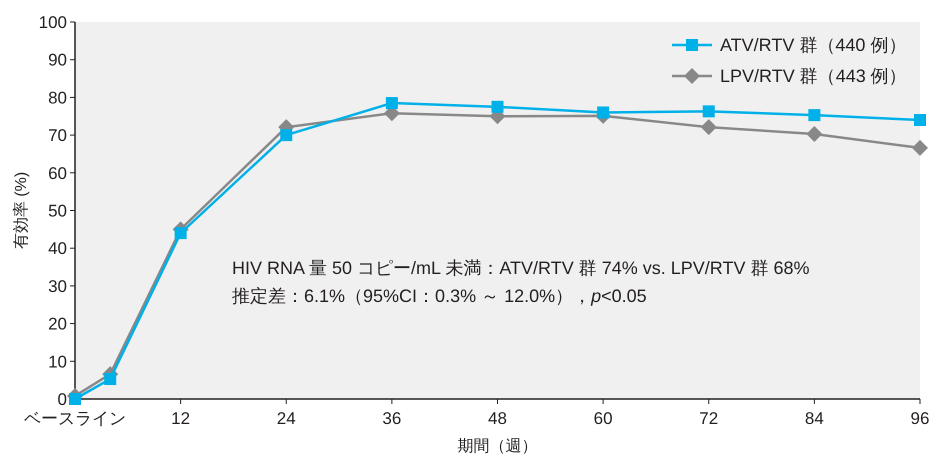  What do you see at coordinates (814, 418) in the screenshot?
I see `x-tick-label: 84` at bounding box center [814, 418].